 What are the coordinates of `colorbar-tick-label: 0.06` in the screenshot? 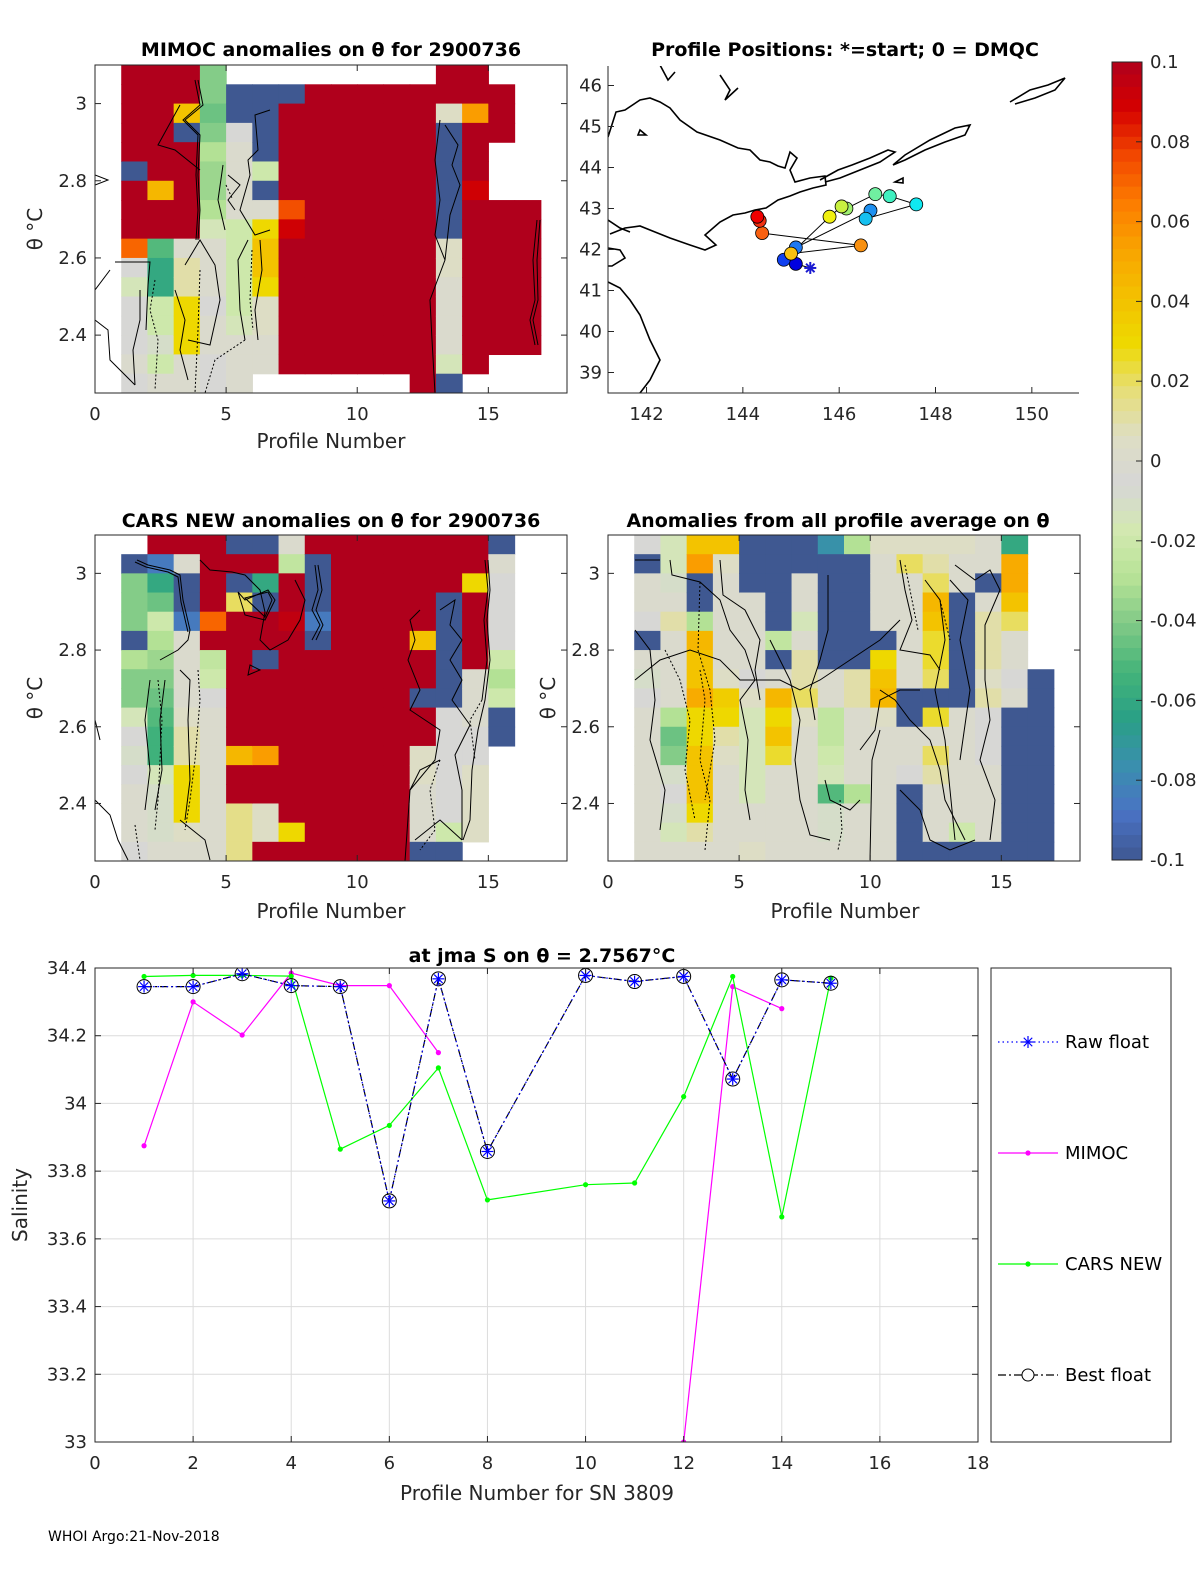 It's located at (1170, 222).